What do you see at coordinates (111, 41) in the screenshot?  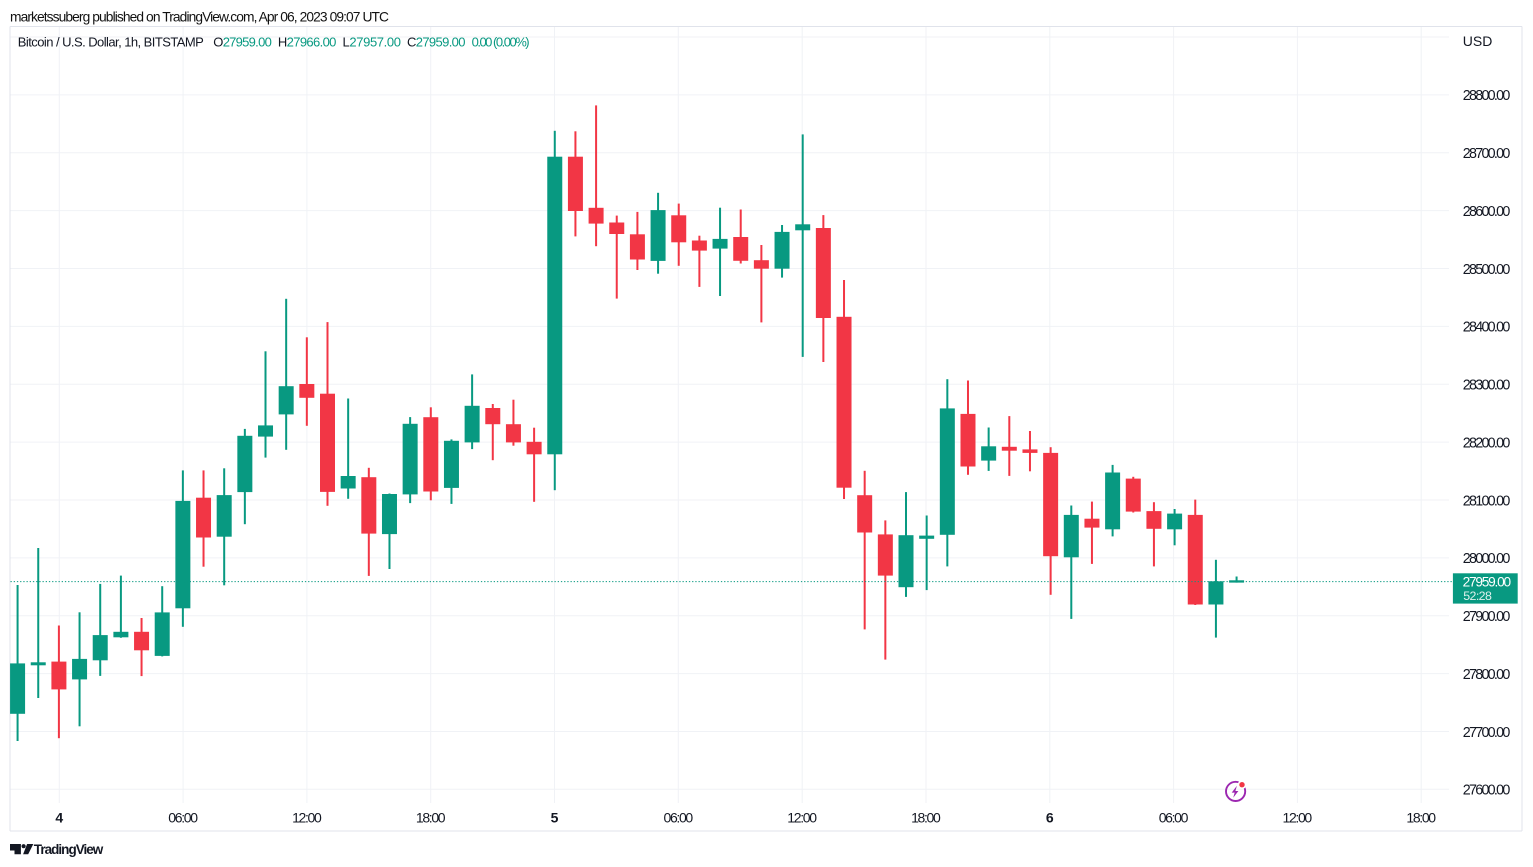 I see `svg-text:Bitcoin / U.S. Dollar, 1h, BIT: Bitcoin / U.S. Dollar, 1h, BITSTAMP` at bounding box center [111, 41].